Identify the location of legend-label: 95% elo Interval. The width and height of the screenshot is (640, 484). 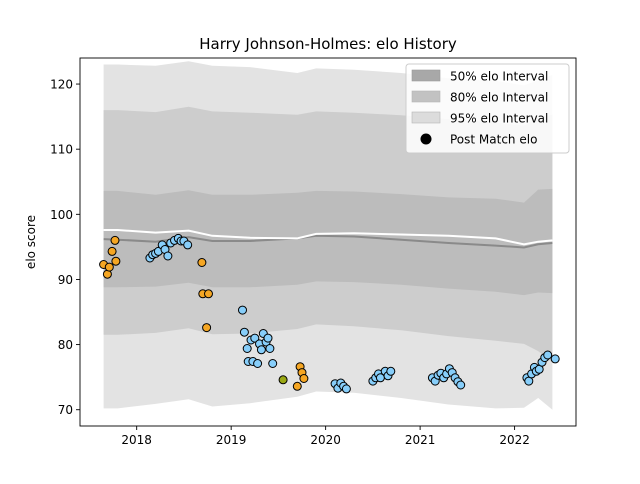
(499, 119).